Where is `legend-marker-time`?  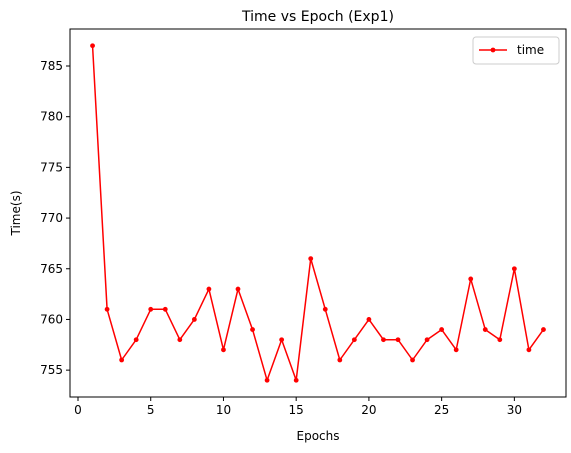 legend-marker-time is located at coordinates (493, 50).